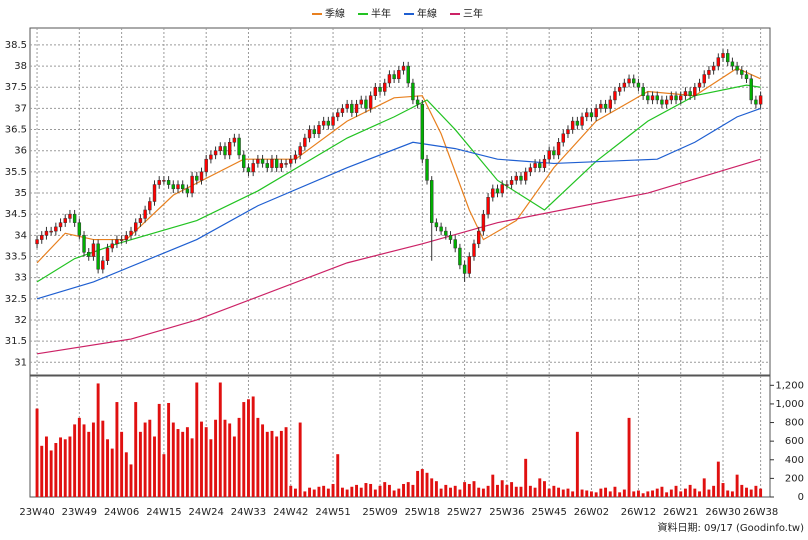 The width and height of the screenshot is (808, 540). What do you see at coordinates (379, 512) in the screenshot?
I see `x-tick-label: 25W09` at bounding box center [379, 512].